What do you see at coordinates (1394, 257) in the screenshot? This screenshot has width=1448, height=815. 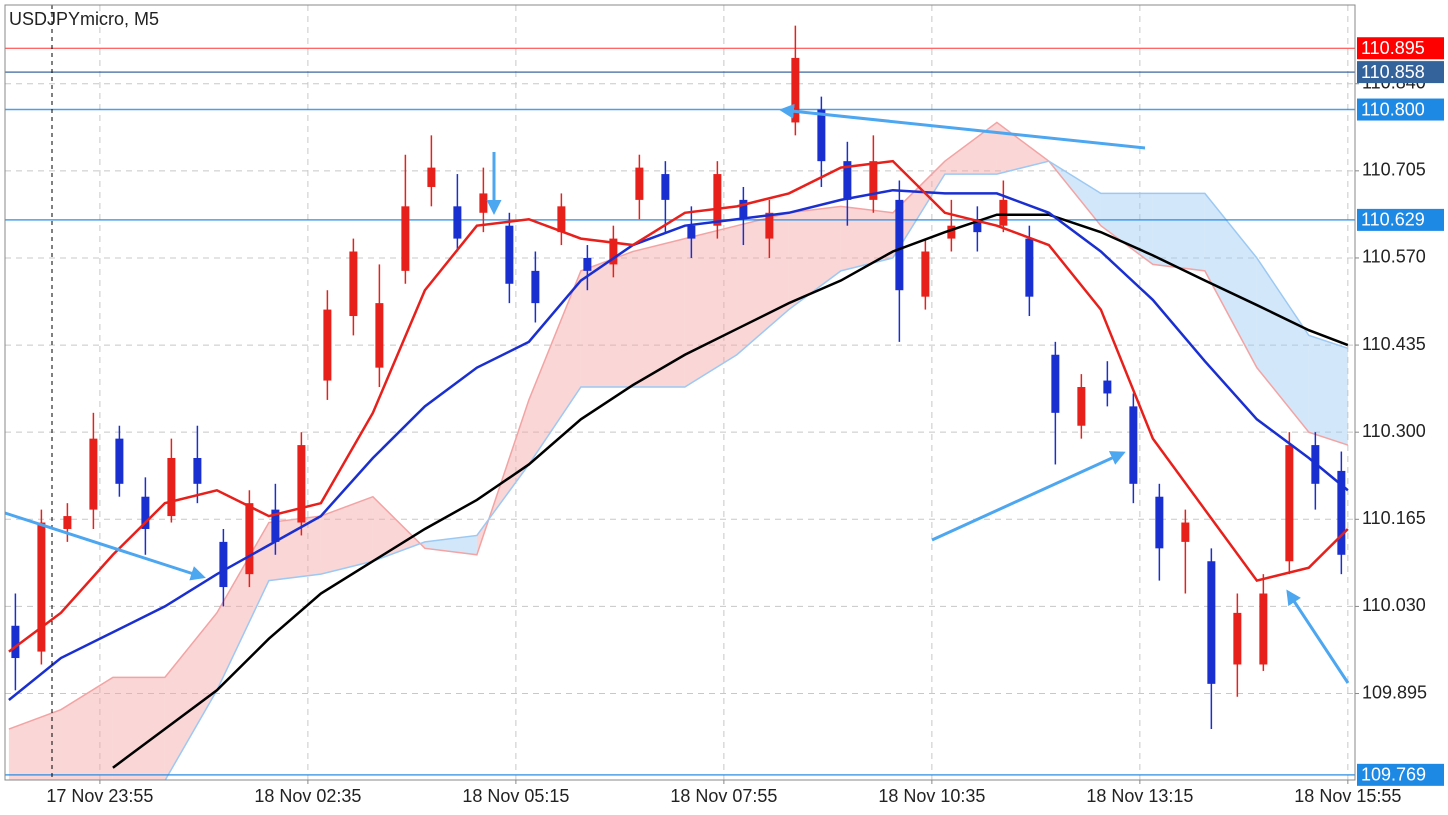 I see `y-tick-label: 110.570` at bounding box center [1394, 257].